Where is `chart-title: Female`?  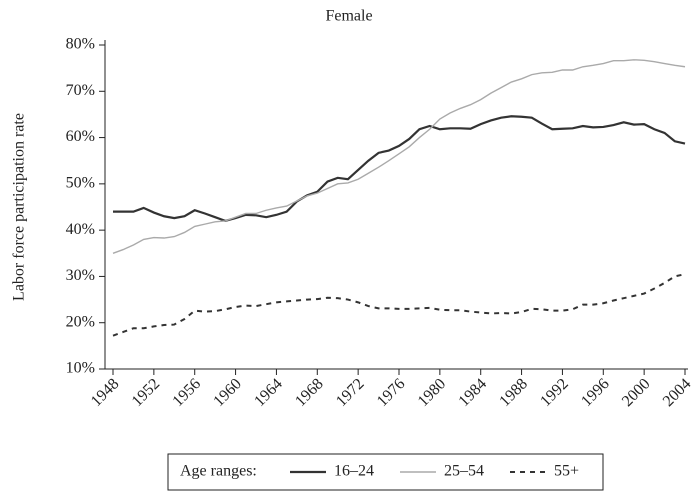 chart-title: Female is located at coordinates (348, 16).